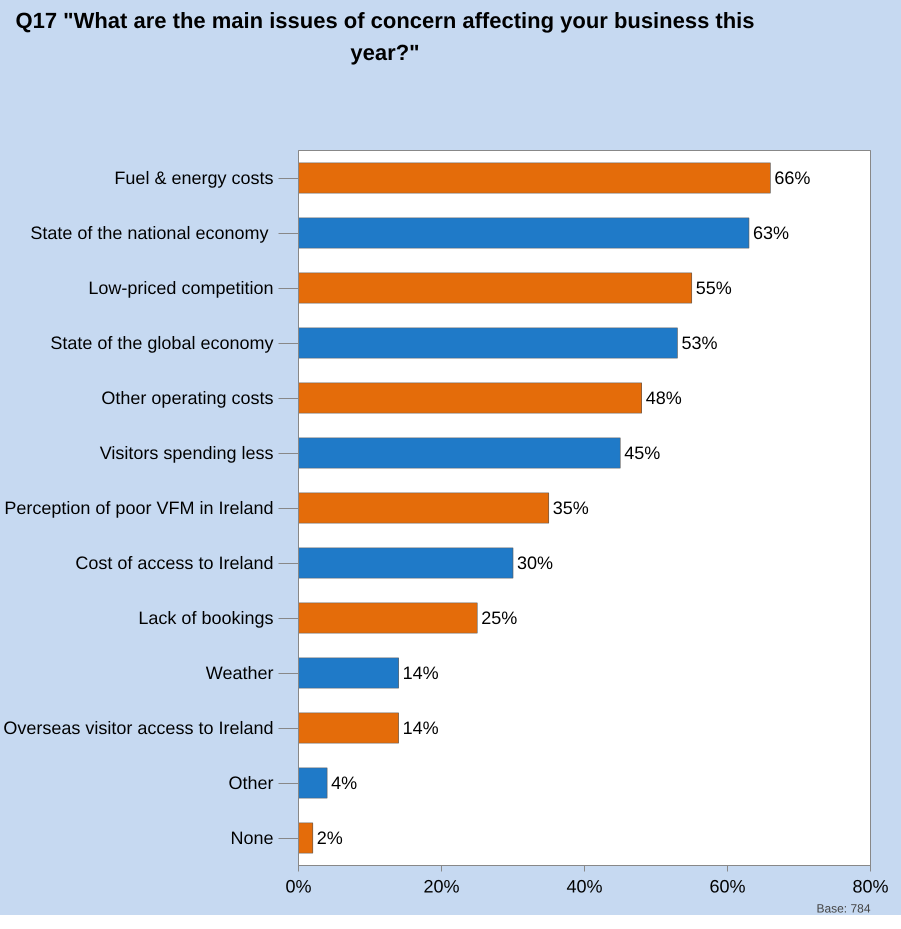  I want to click on data-label: 48%, so click(664, 398).